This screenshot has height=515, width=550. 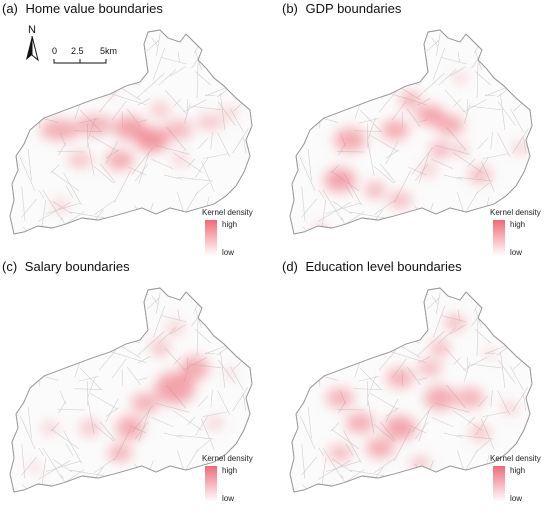 What do you see at coordinates (10, 8) in the screenshot?
I see `panel-letter: (a)` at bounding box center [10, 8].